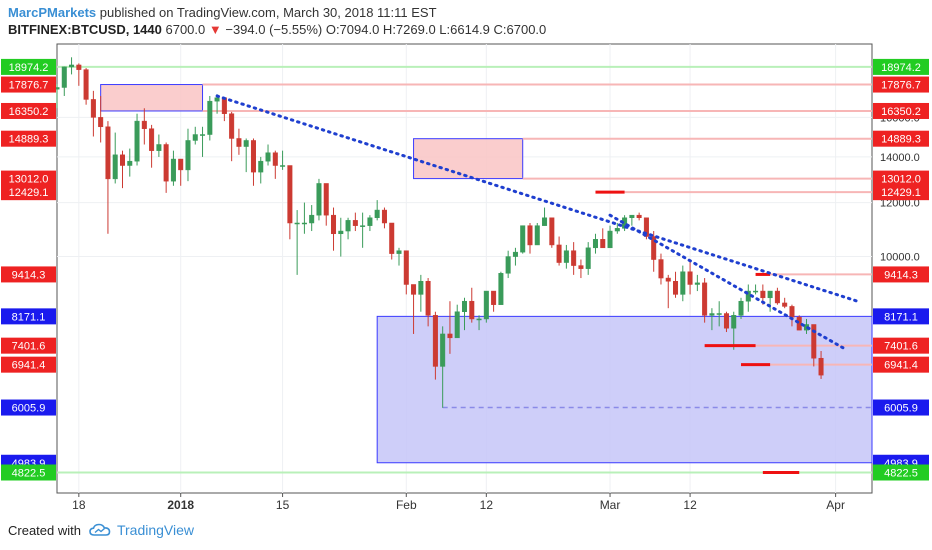 This screenshot has height=550, width=932. I want to click on price-label-right-text: 6941.4, so click(901, 366).